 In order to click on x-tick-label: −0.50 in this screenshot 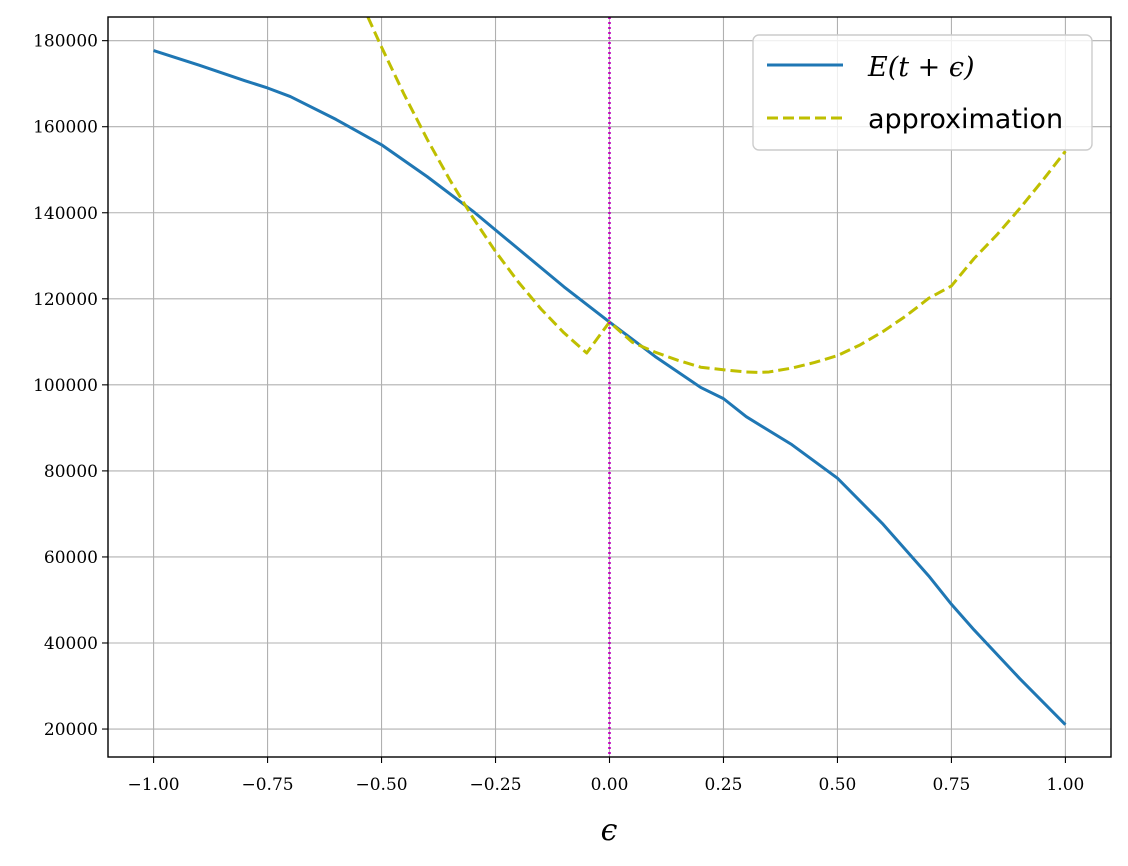, I will do `click(381, 785)`.